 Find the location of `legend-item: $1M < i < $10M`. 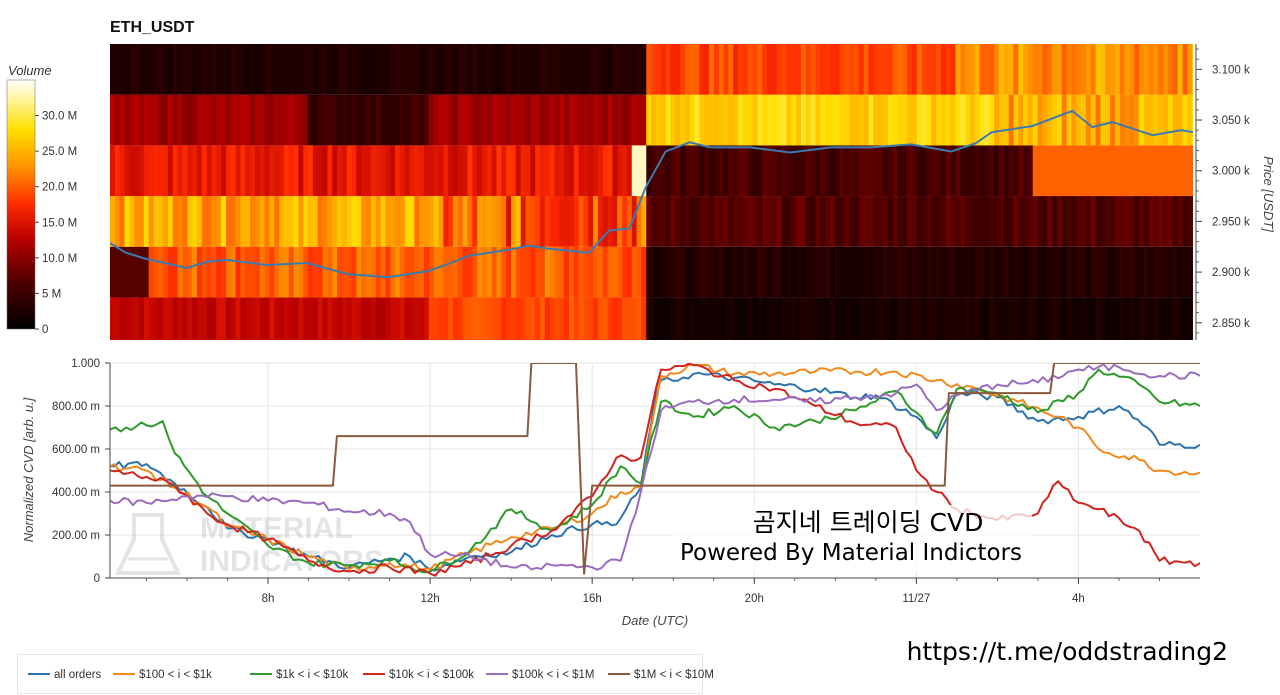

legend-item: $1M < i < $10M is located at coordinates (661, 675).